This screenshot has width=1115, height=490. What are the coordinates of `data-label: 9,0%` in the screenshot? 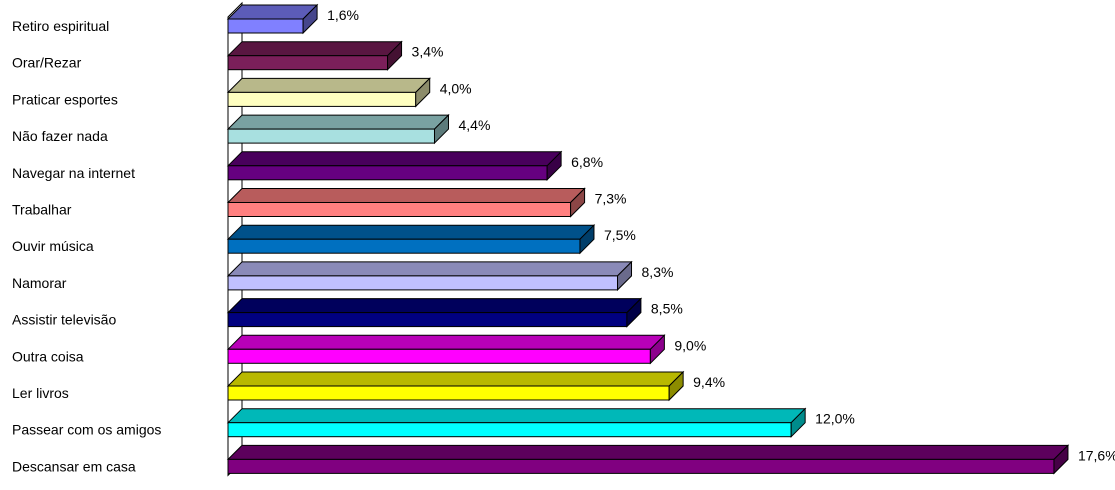 It's located at (690, 345).